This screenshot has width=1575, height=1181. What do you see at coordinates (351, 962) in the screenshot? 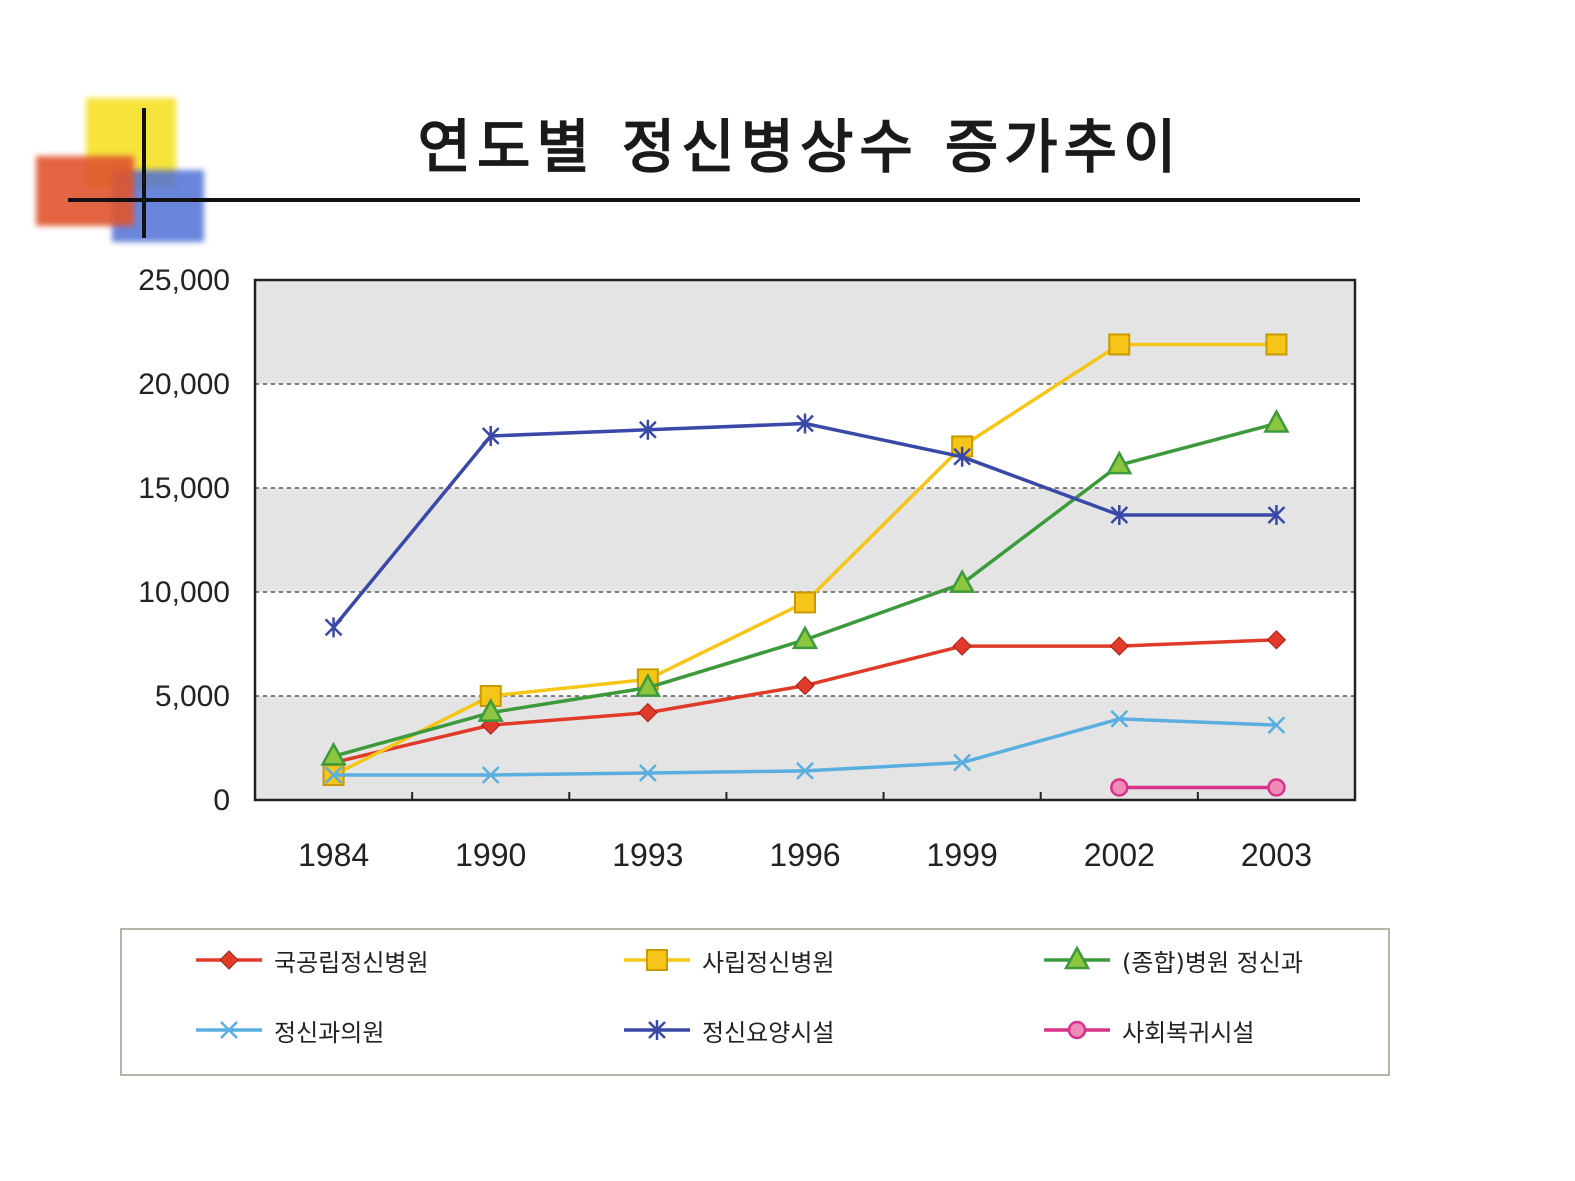
I see `legend-label: 국공립정신병원` at bounding box center [351, 962].